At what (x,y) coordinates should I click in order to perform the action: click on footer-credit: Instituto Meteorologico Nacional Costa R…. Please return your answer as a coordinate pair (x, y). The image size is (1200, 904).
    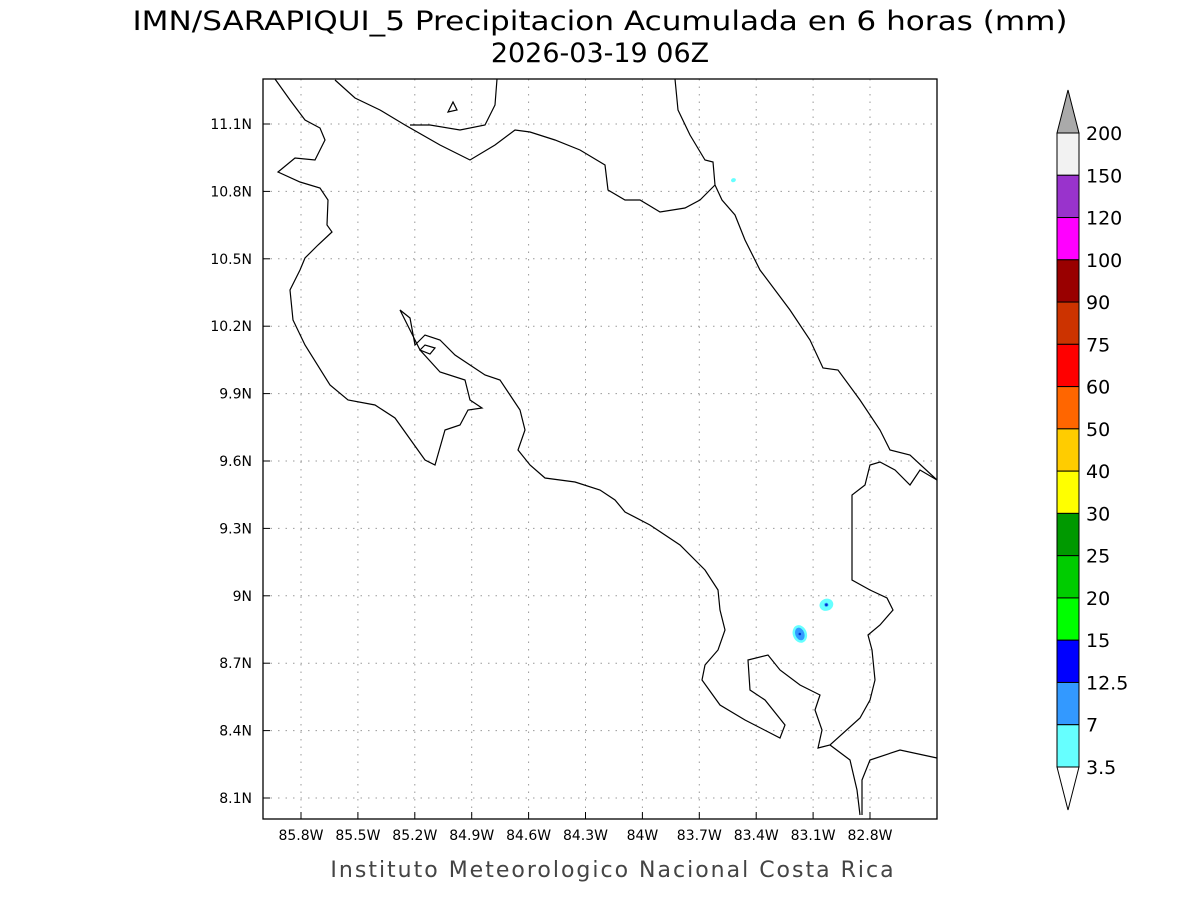
    Looking at the image, I should click on (612, 870).